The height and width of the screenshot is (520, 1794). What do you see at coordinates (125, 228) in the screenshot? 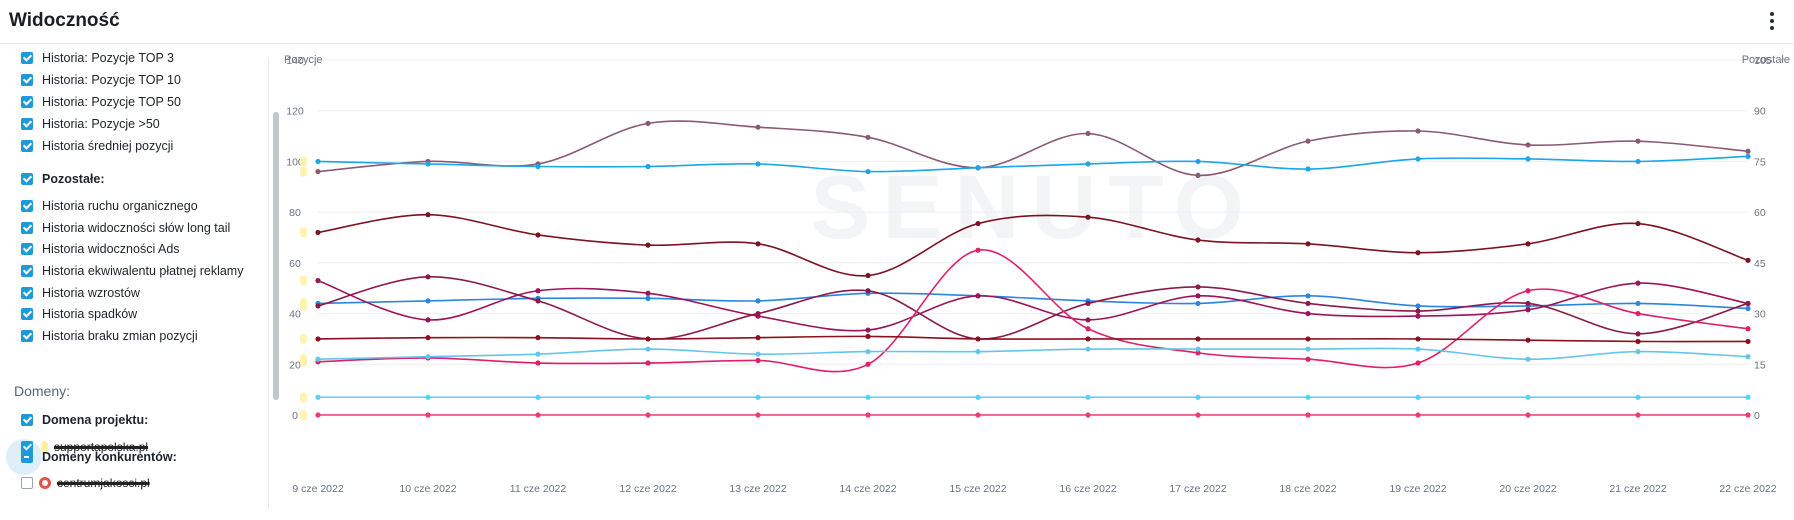
I see `checkbox-long-tail: Historia widoczności słów long tail` at bounding box center [125, 228].